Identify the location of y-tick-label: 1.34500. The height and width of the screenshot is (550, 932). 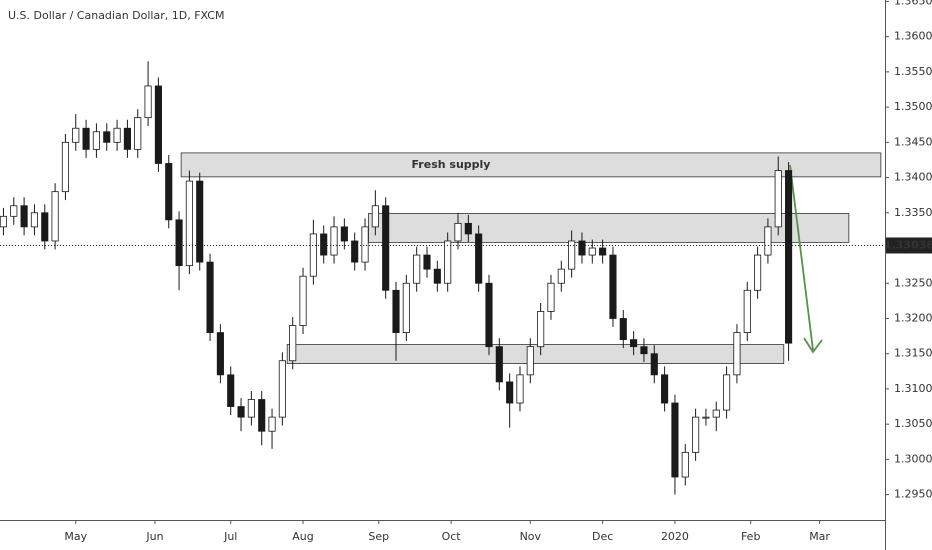
(913, 141).